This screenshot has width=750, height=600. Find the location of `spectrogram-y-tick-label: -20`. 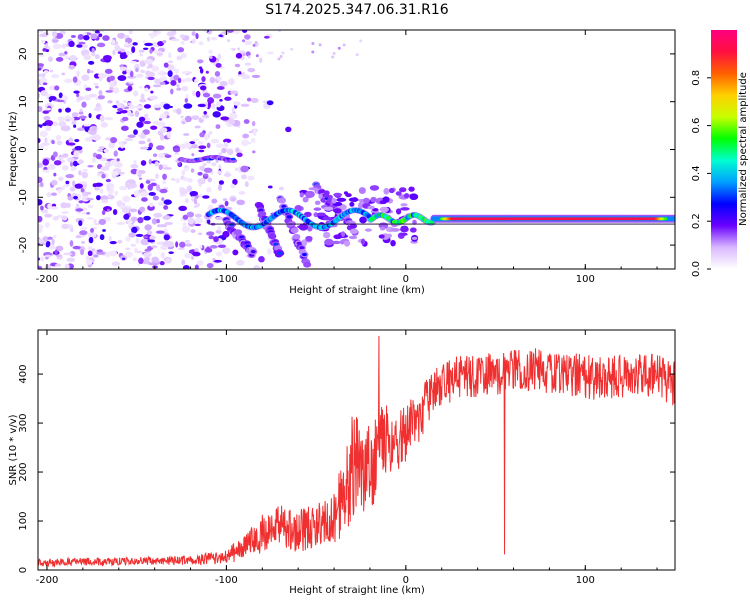

spectrogram-y-tick-label: -20 is located at coordinates (23, 245).